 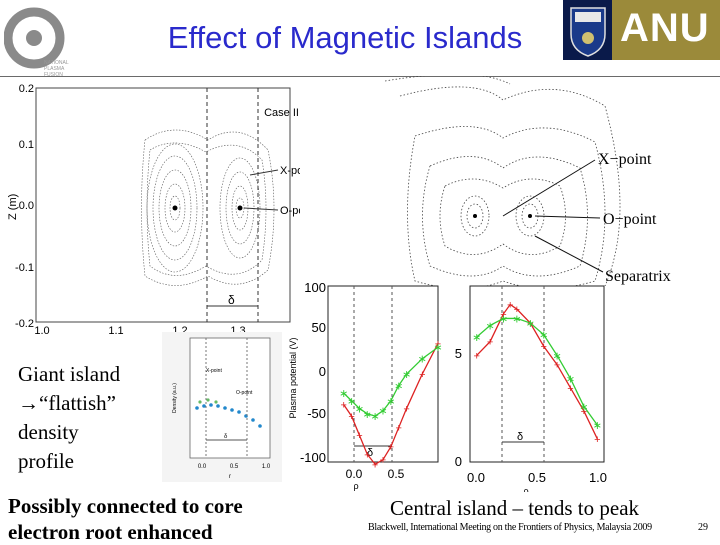 I want to click on logo-caption: NATIONAL PLASMA FUSION, so click(x=56, y=69).